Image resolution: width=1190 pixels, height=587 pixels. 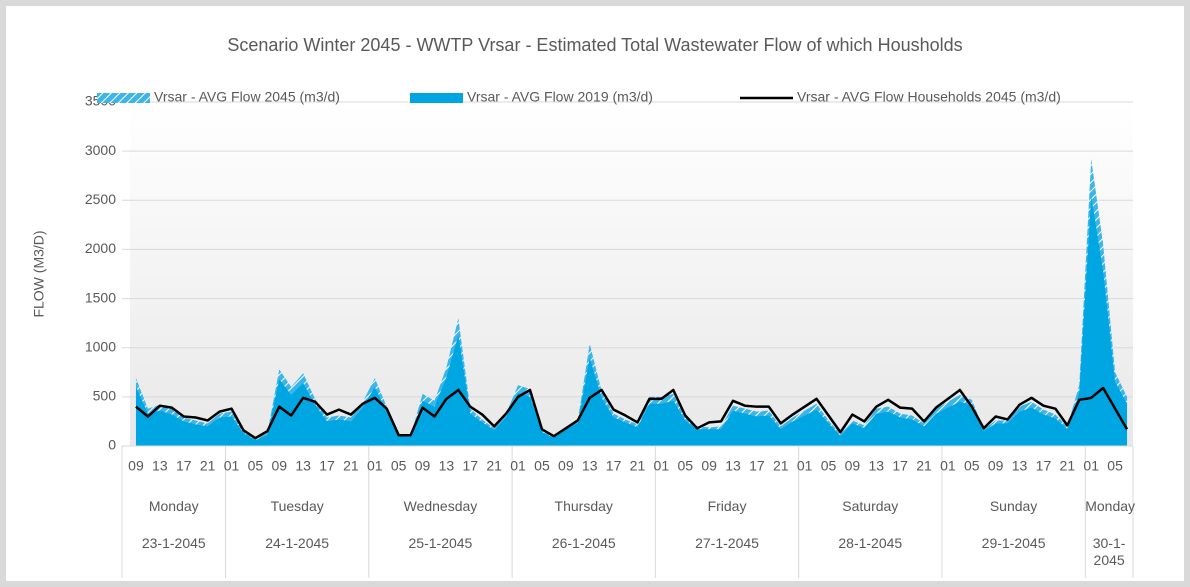 I want to click on y-tick-label: 0, so click(x=112, y=445).